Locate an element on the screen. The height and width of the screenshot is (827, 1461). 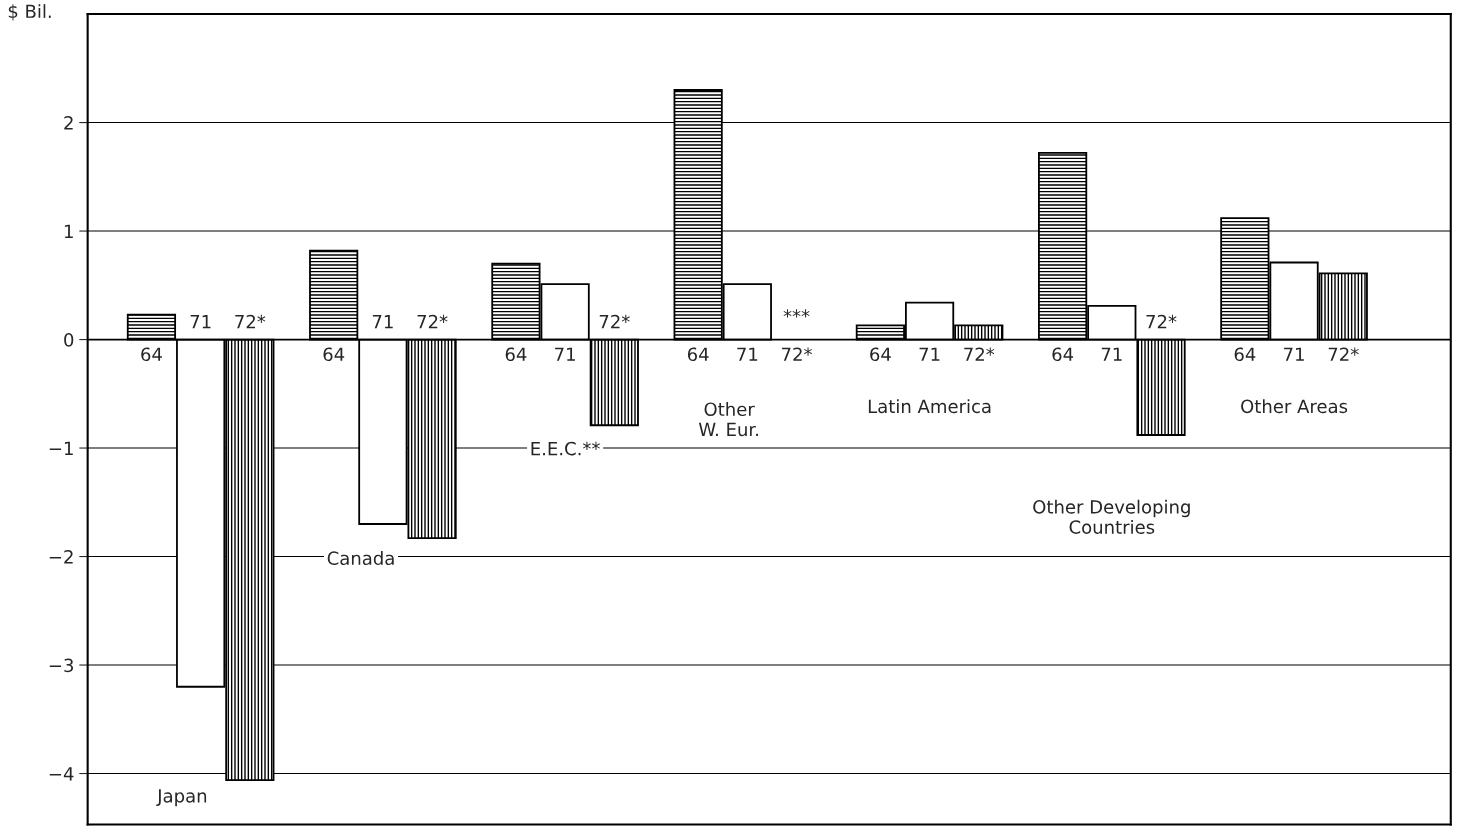
y-tick-label: −4 is located at coordinates (61, 774).